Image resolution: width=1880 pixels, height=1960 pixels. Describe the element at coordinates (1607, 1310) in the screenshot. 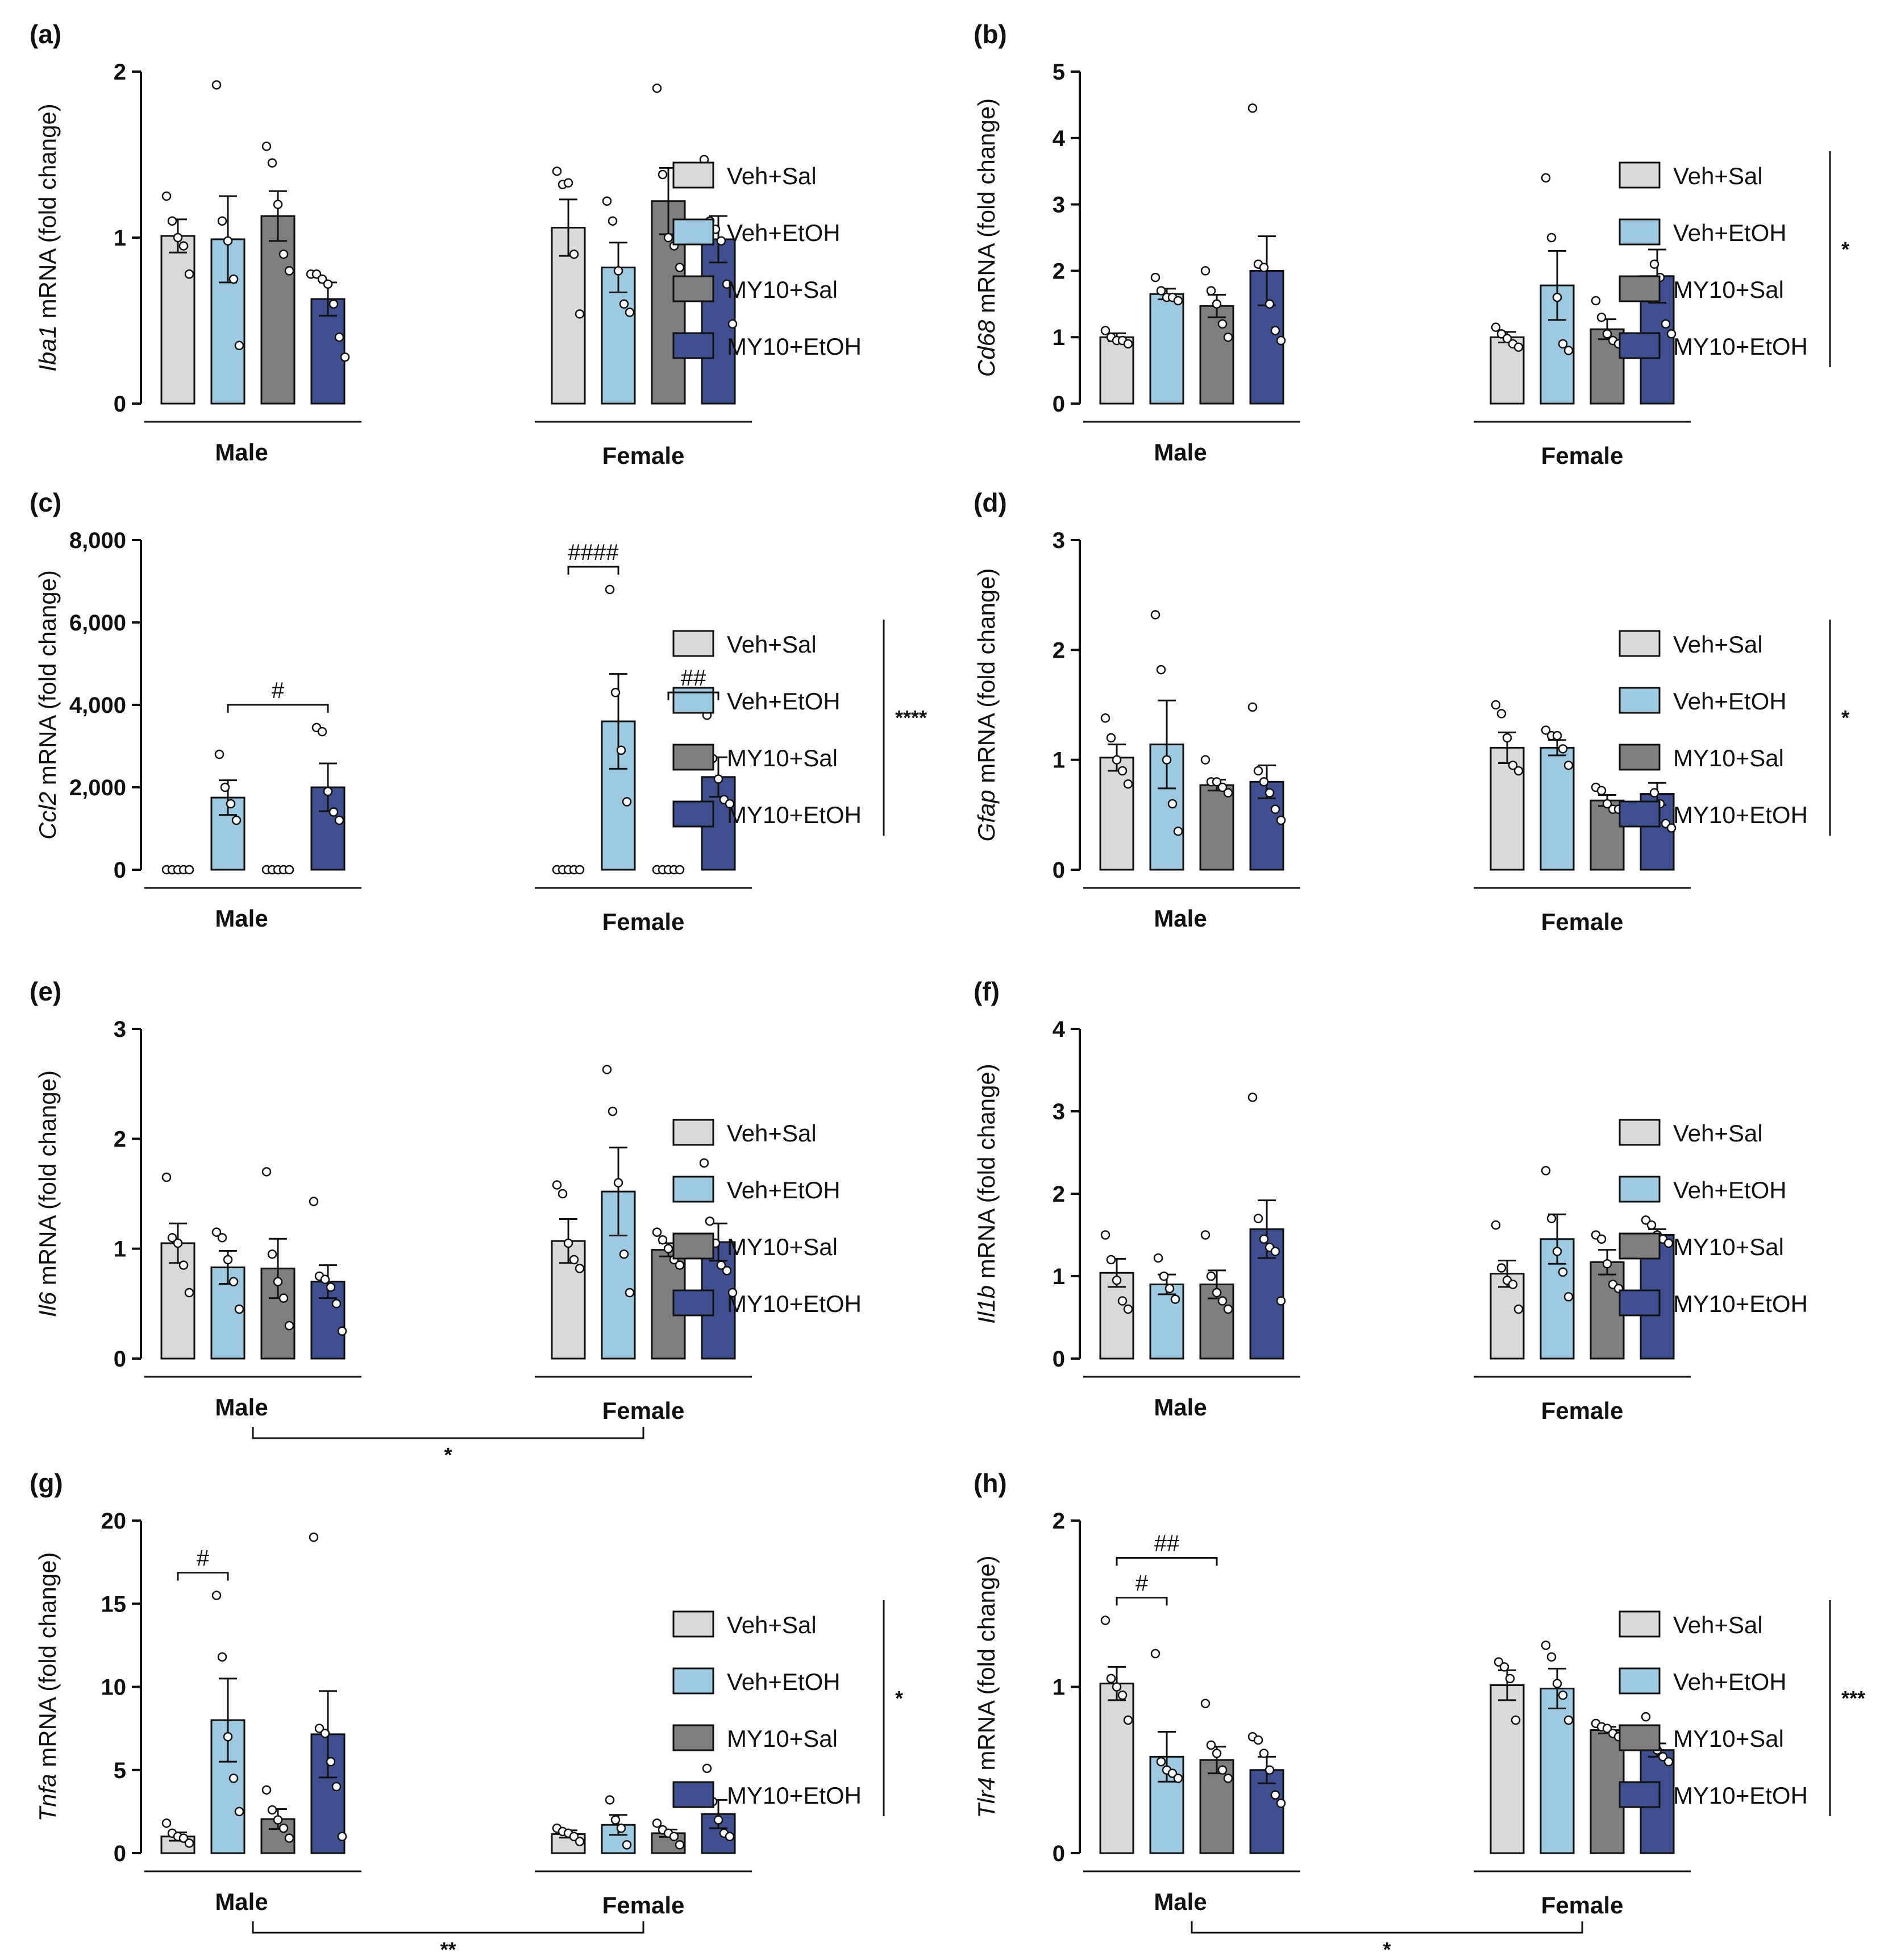

I see `bar-female-my10-sal` at that location.